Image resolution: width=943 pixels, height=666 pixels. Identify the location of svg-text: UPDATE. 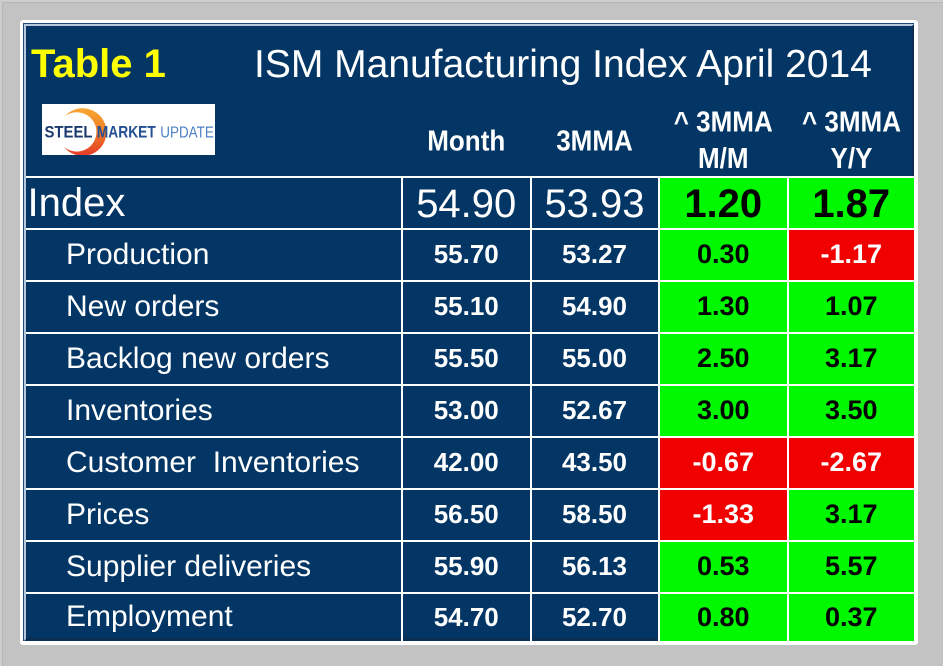
(187, 132).